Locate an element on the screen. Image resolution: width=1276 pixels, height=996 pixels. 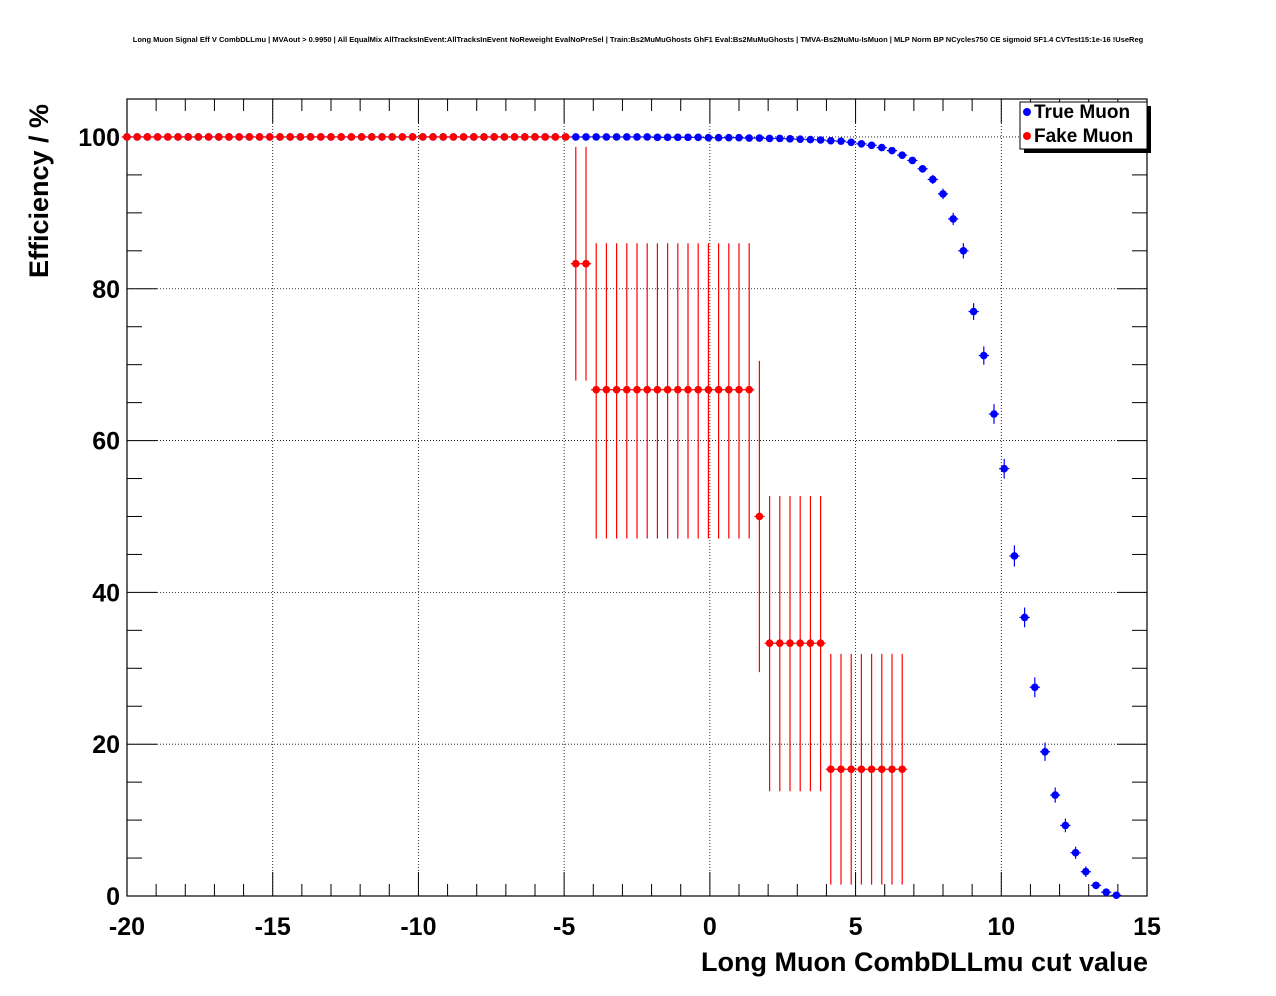
y-tick-labels: 0 20 40 60 80 100 is located at coordinates (99, 517).